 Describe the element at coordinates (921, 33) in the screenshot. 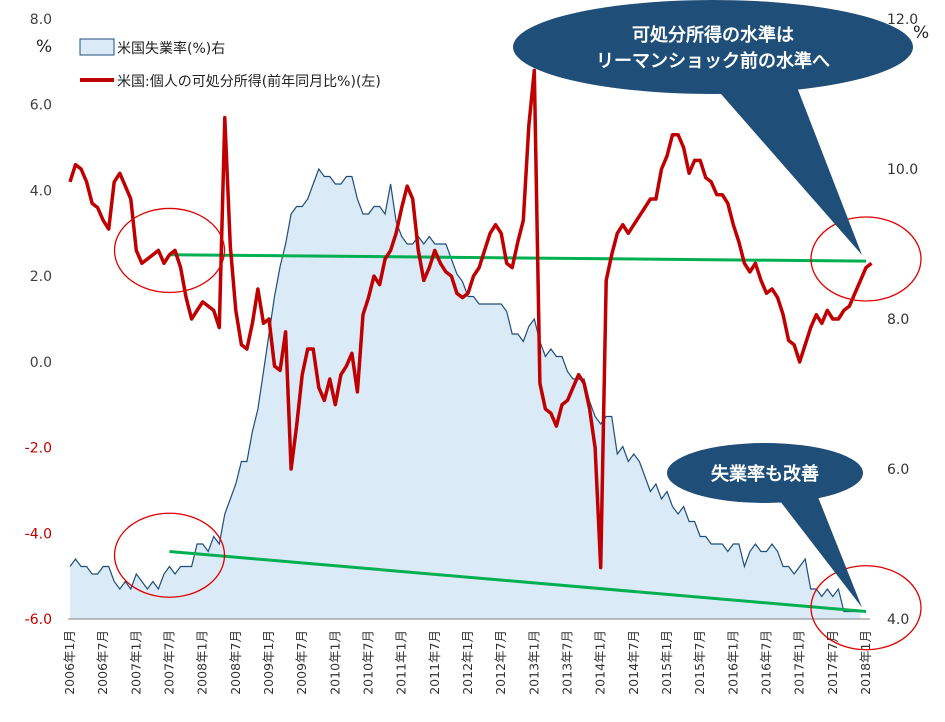

I see `right-axis-unit: %` at that location.